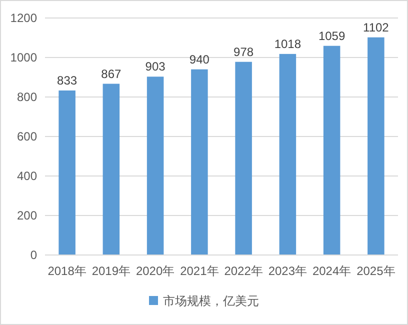  I want to click on y-tick-label: 1200, so click(24, 18).